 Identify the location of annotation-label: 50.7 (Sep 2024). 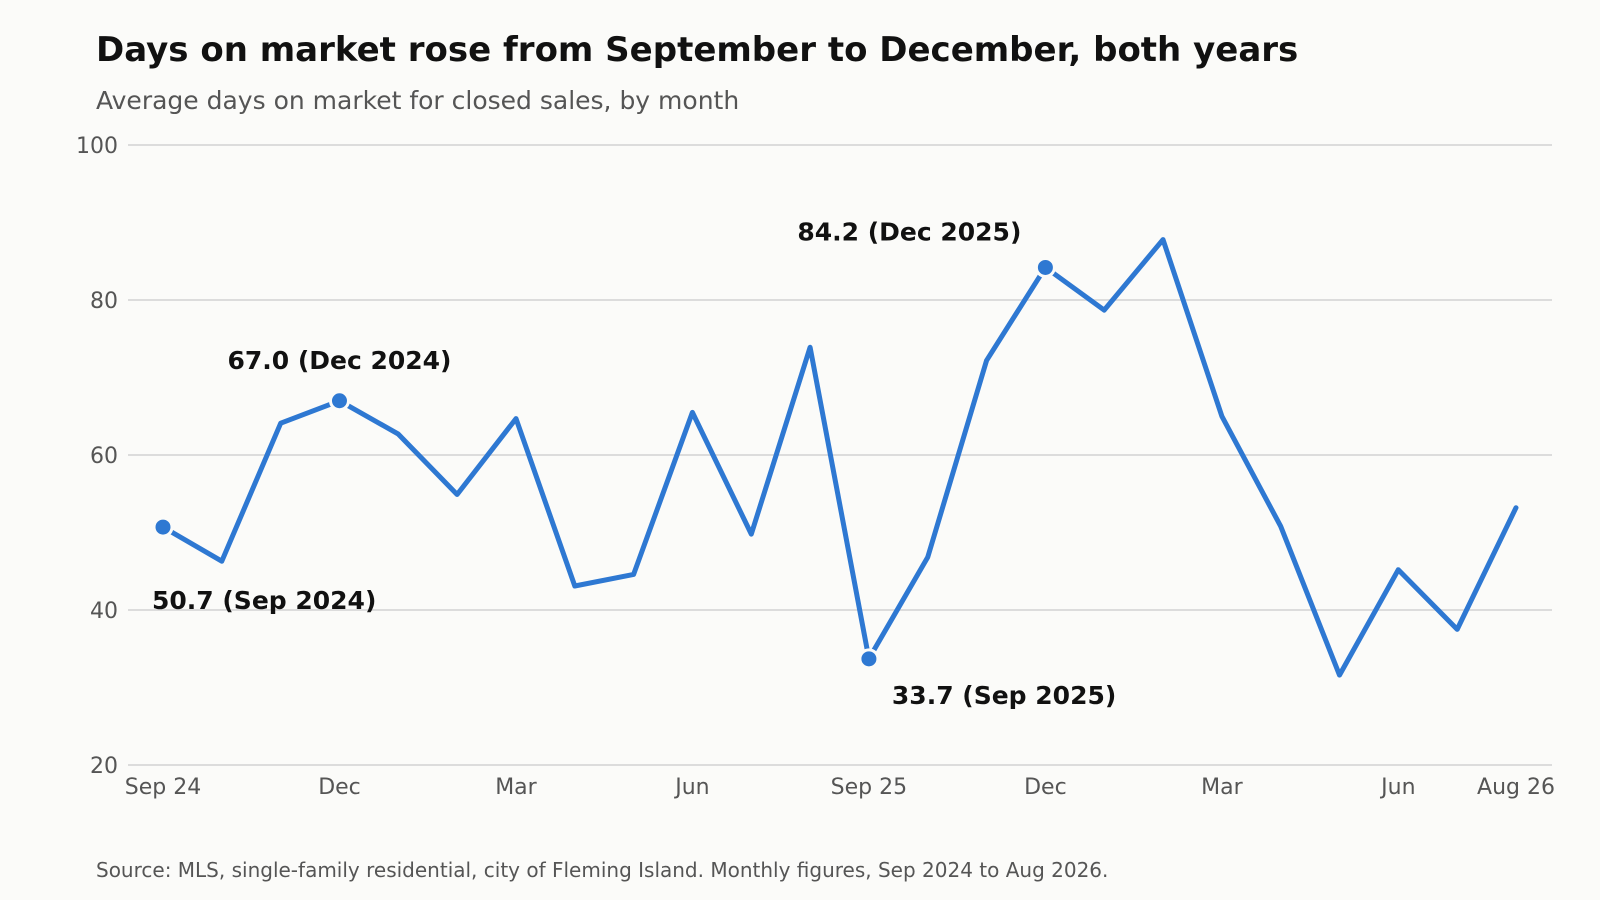
(264, 600).